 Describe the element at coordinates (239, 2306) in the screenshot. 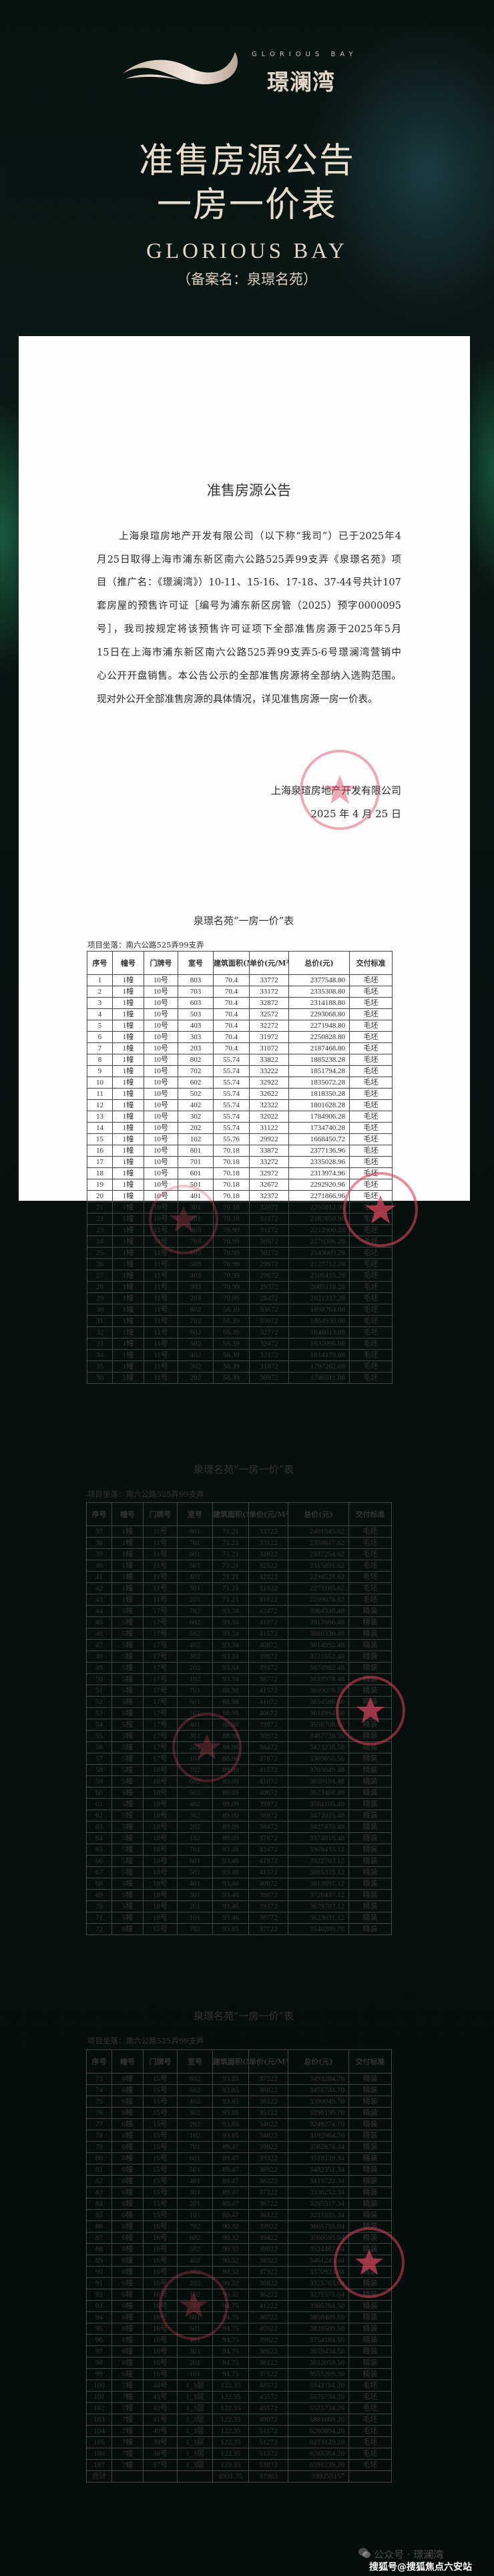

I see `table-row: 93 6幢 16号 701 94.75 41222 3905784.50 精装` at that location.